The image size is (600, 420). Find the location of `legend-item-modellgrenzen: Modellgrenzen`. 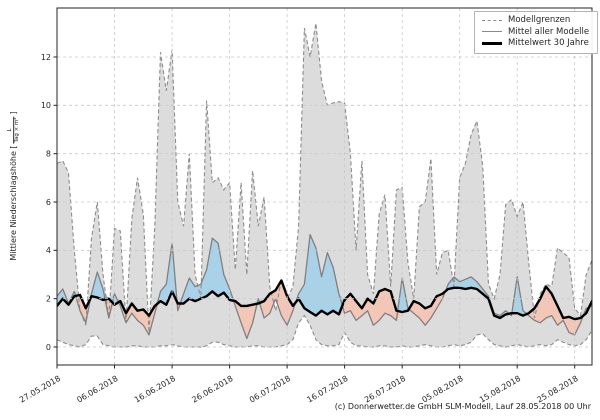

legend-item-modellgrenzen: Modellgrenzen is located at coordinates (535, 20).